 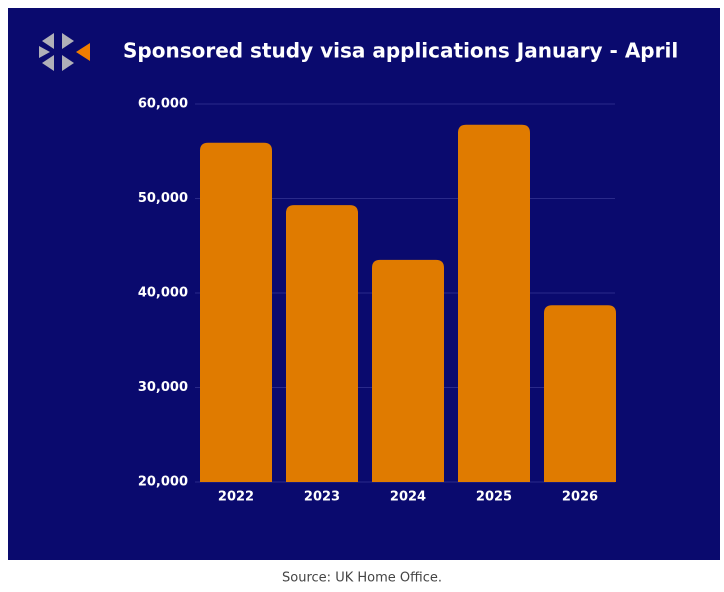 I want to click on x-tick-label: 2022, so click(x=236, y=497).